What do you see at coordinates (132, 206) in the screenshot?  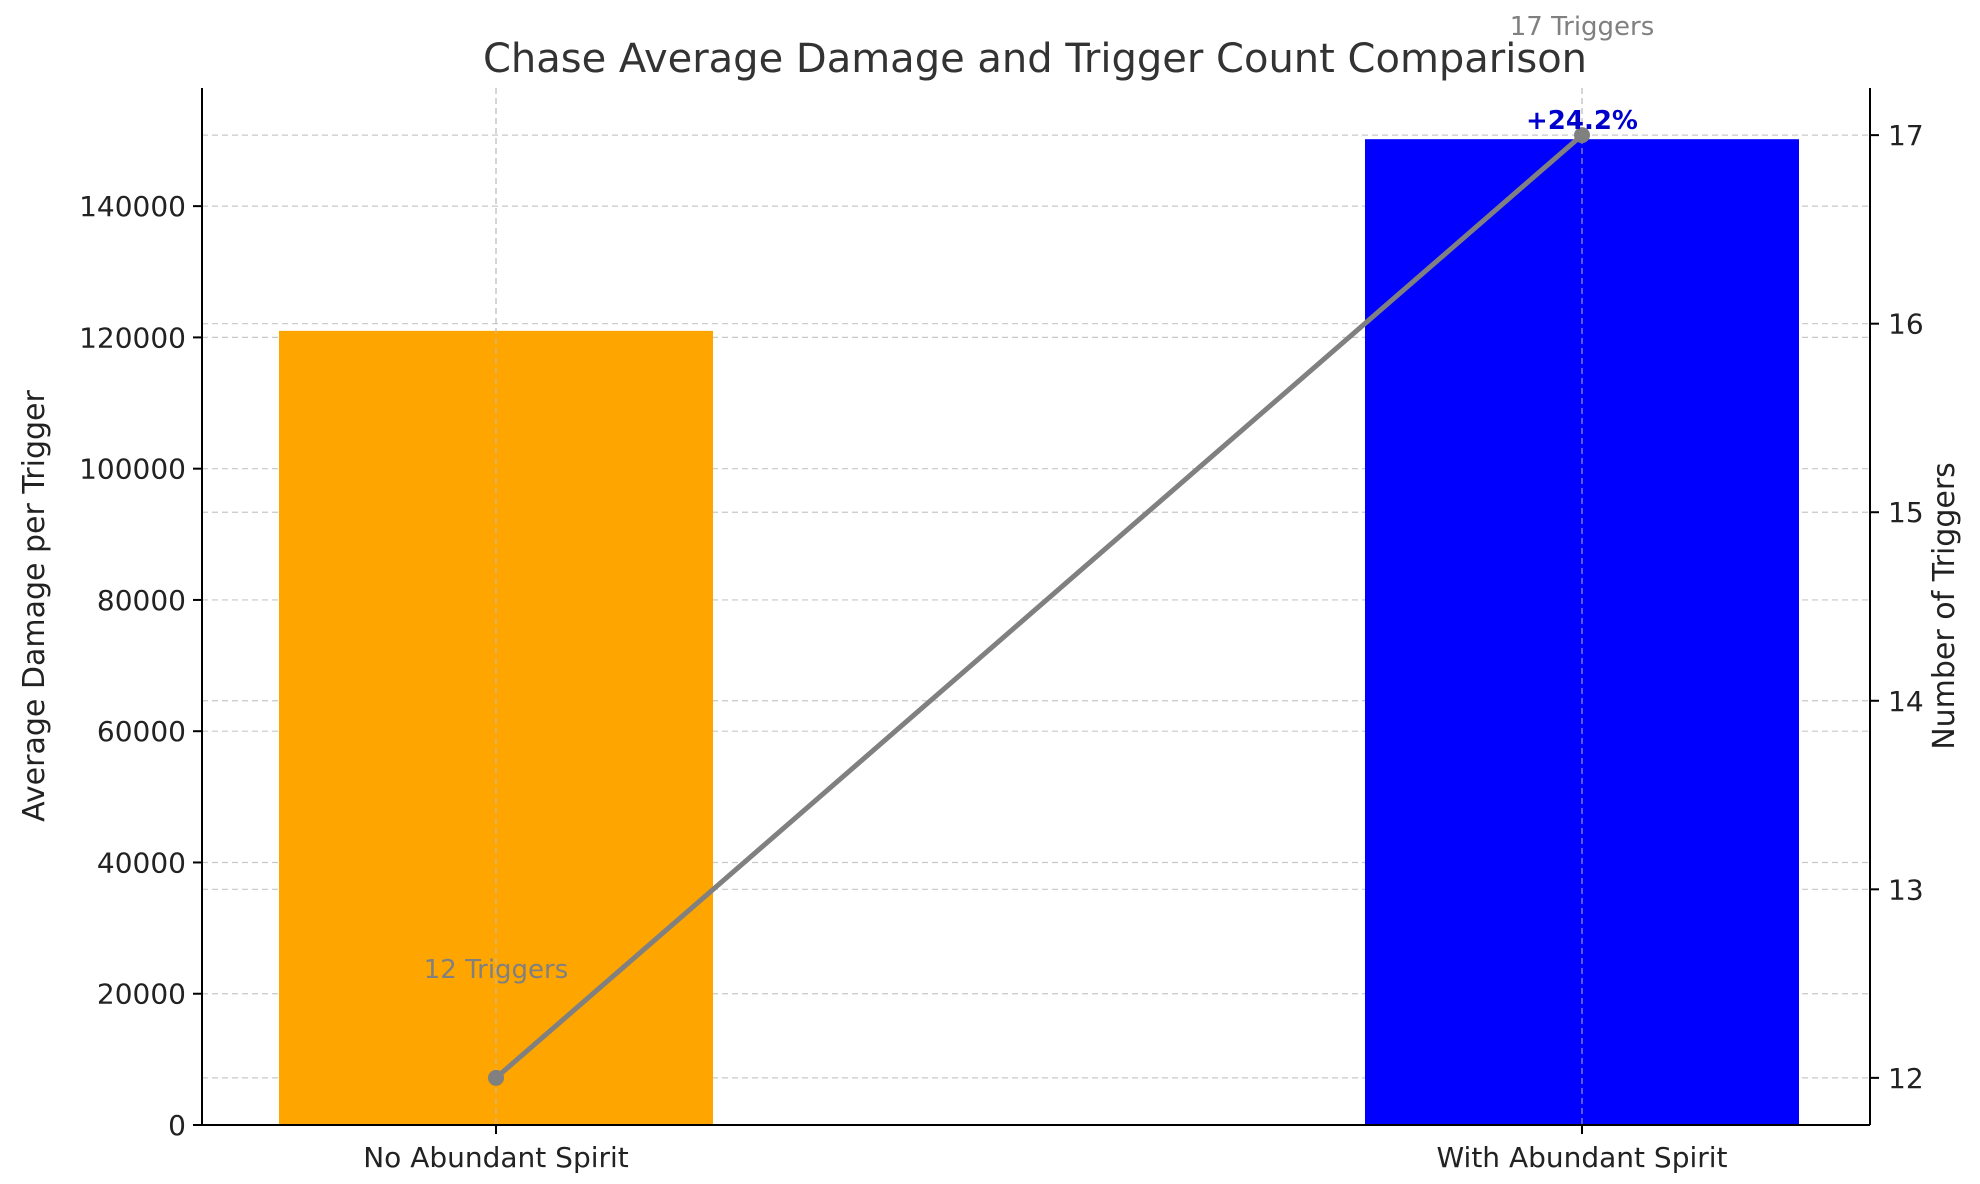 I see `y-tick-label: 140000` at bounding box center [132, 206].